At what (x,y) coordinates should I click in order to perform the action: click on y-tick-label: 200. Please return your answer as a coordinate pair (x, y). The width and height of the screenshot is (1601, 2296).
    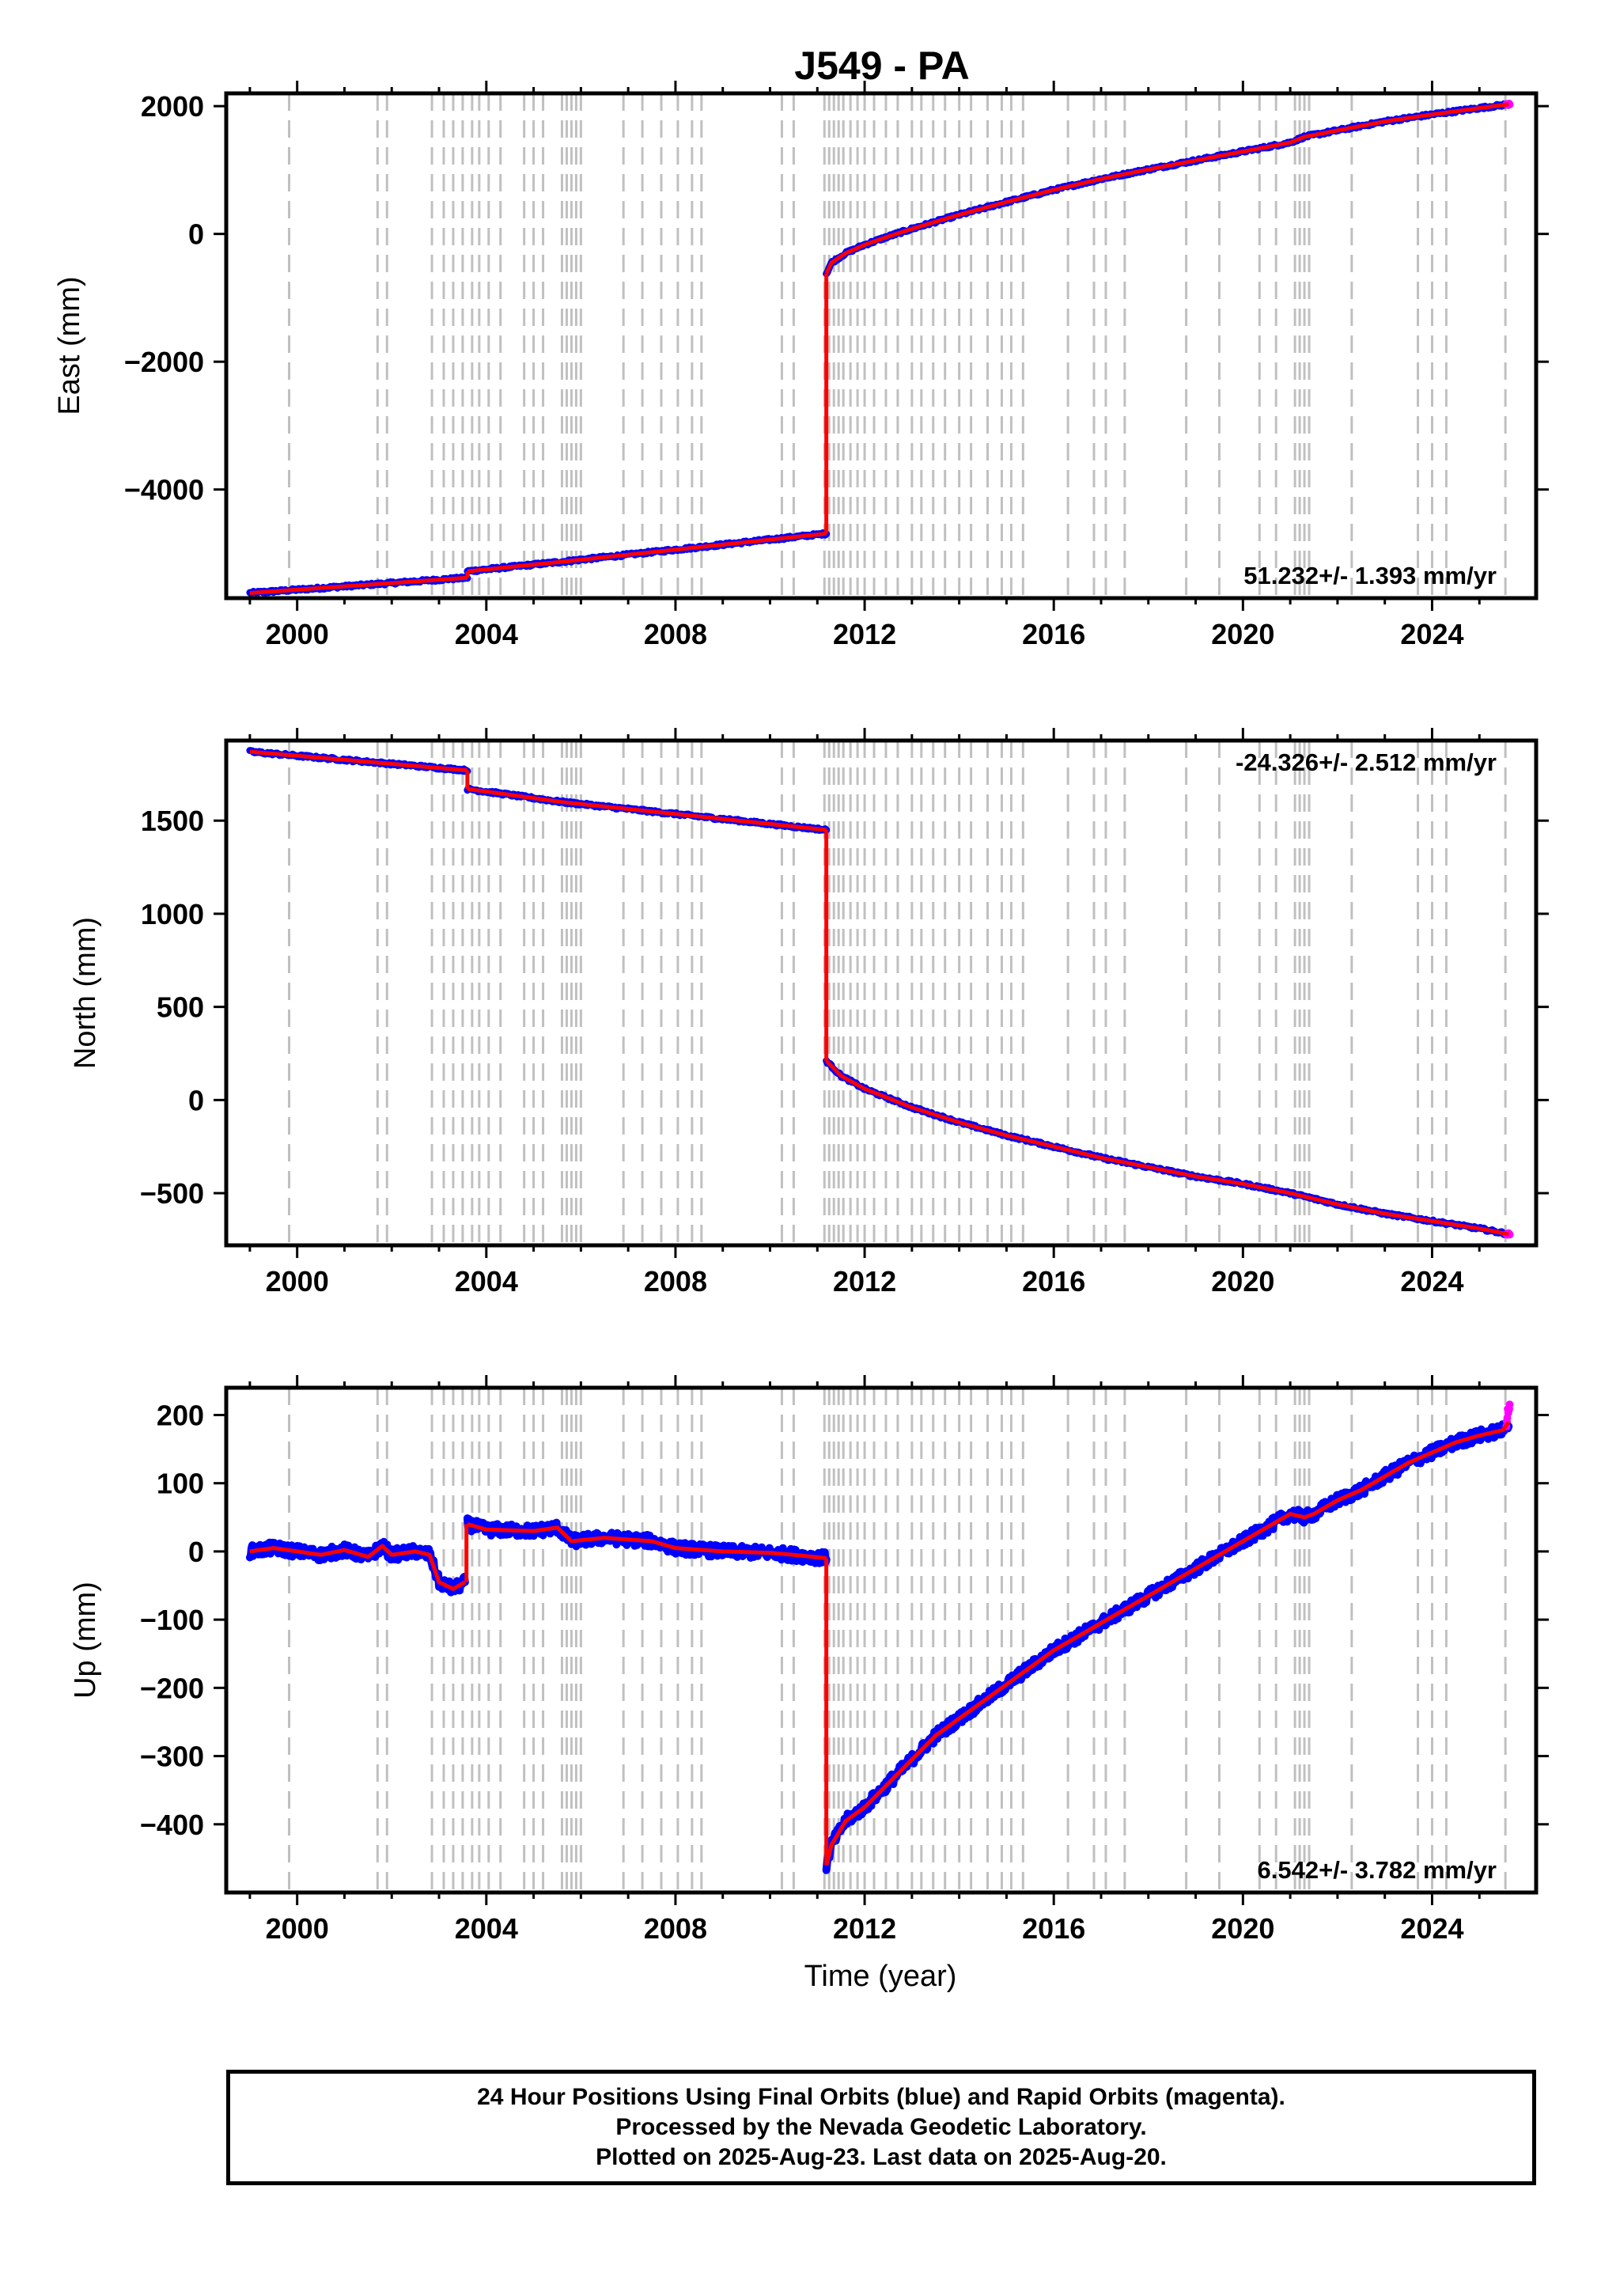
    Looking at the image, I should click on (181, 1415).